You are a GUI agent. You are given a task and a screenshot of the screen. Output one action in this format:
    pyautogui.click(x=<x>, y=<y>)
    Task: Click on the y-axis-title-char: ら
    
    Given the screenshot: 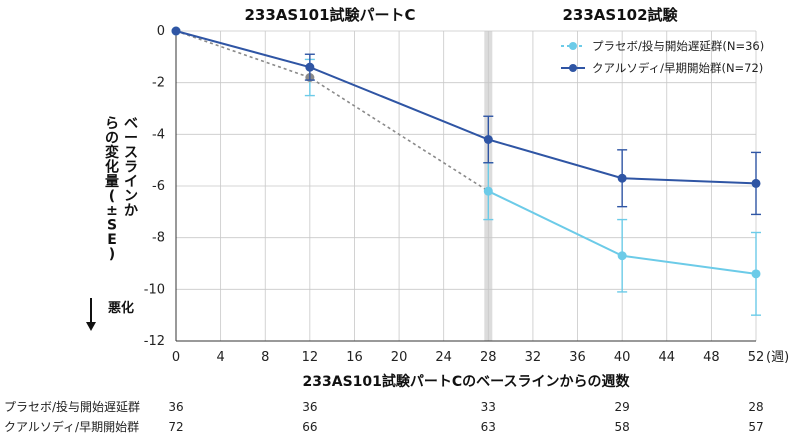 What is the action you would take?
    pyautogui.click(x=112, y=124)
    